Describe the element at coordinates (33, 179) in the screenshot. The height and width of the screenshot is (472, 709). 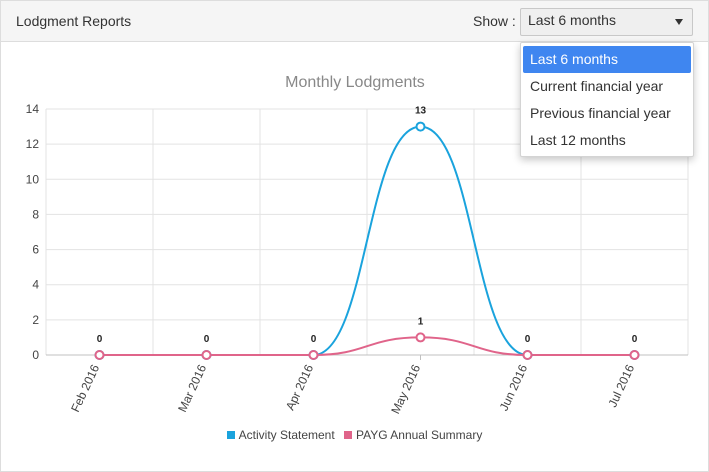
I see `y-tick-label: 10` at that location.